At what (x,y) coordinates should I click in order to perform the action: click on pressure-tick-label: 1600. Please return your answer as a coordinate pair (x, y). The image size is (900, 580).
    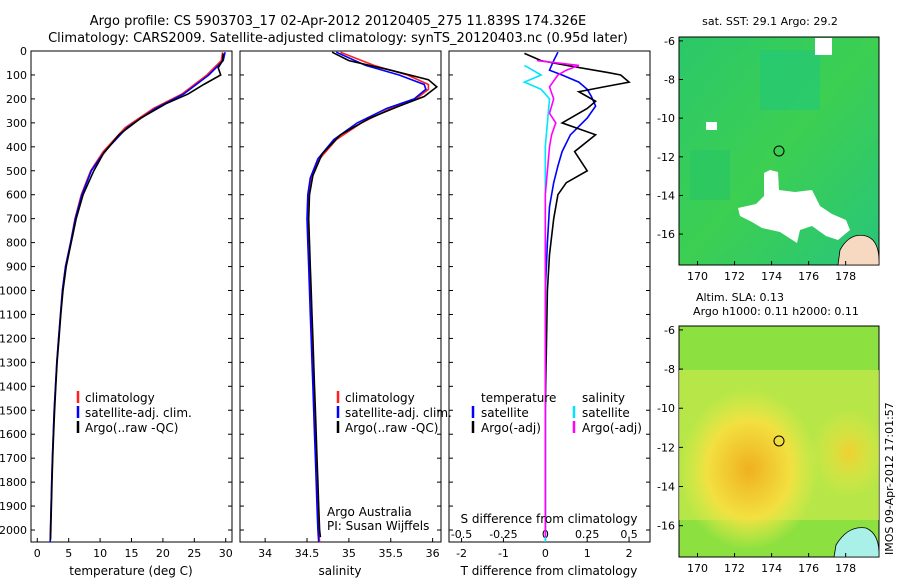
    Looking at the image, I should click on (13, 434).